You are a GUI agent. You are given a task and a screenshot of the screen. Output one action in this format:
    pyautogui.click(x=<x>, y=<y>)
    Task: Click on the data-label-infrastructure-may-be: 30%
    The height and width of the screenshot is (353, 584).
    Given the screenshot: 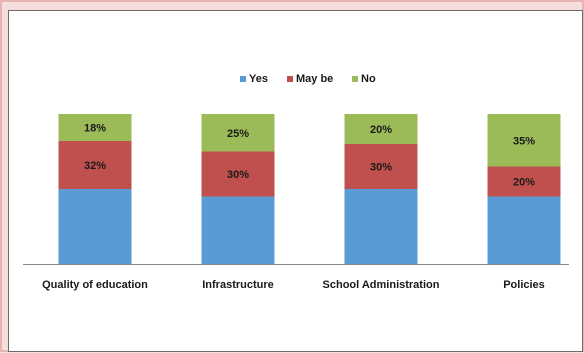 What is the action you would take?
    pyautogui.click(x=238, y=175)
    